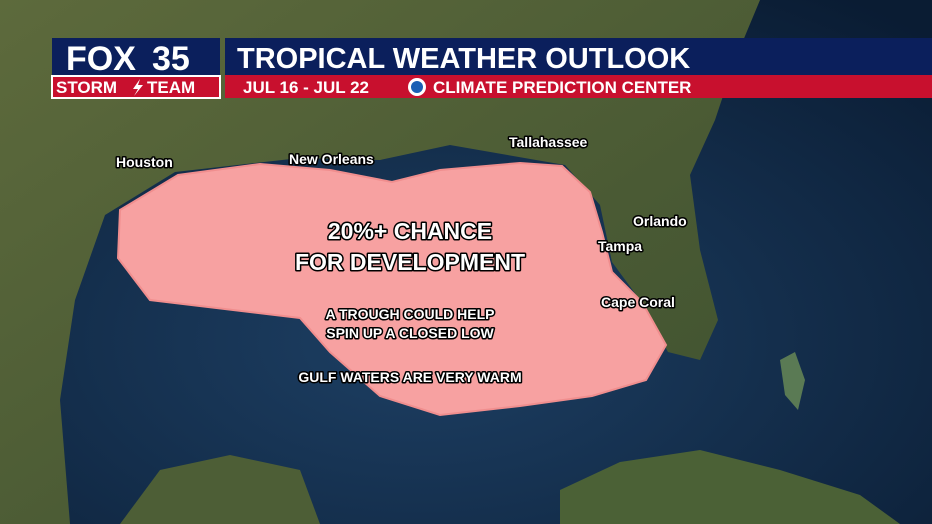 The height and width of the screenshot is (524, 932). What do you see at coordinates (409, 314) in the screenshot?
I see `outlook-note: A TROUGH COULD HELP` at bounding box center [409, 314].